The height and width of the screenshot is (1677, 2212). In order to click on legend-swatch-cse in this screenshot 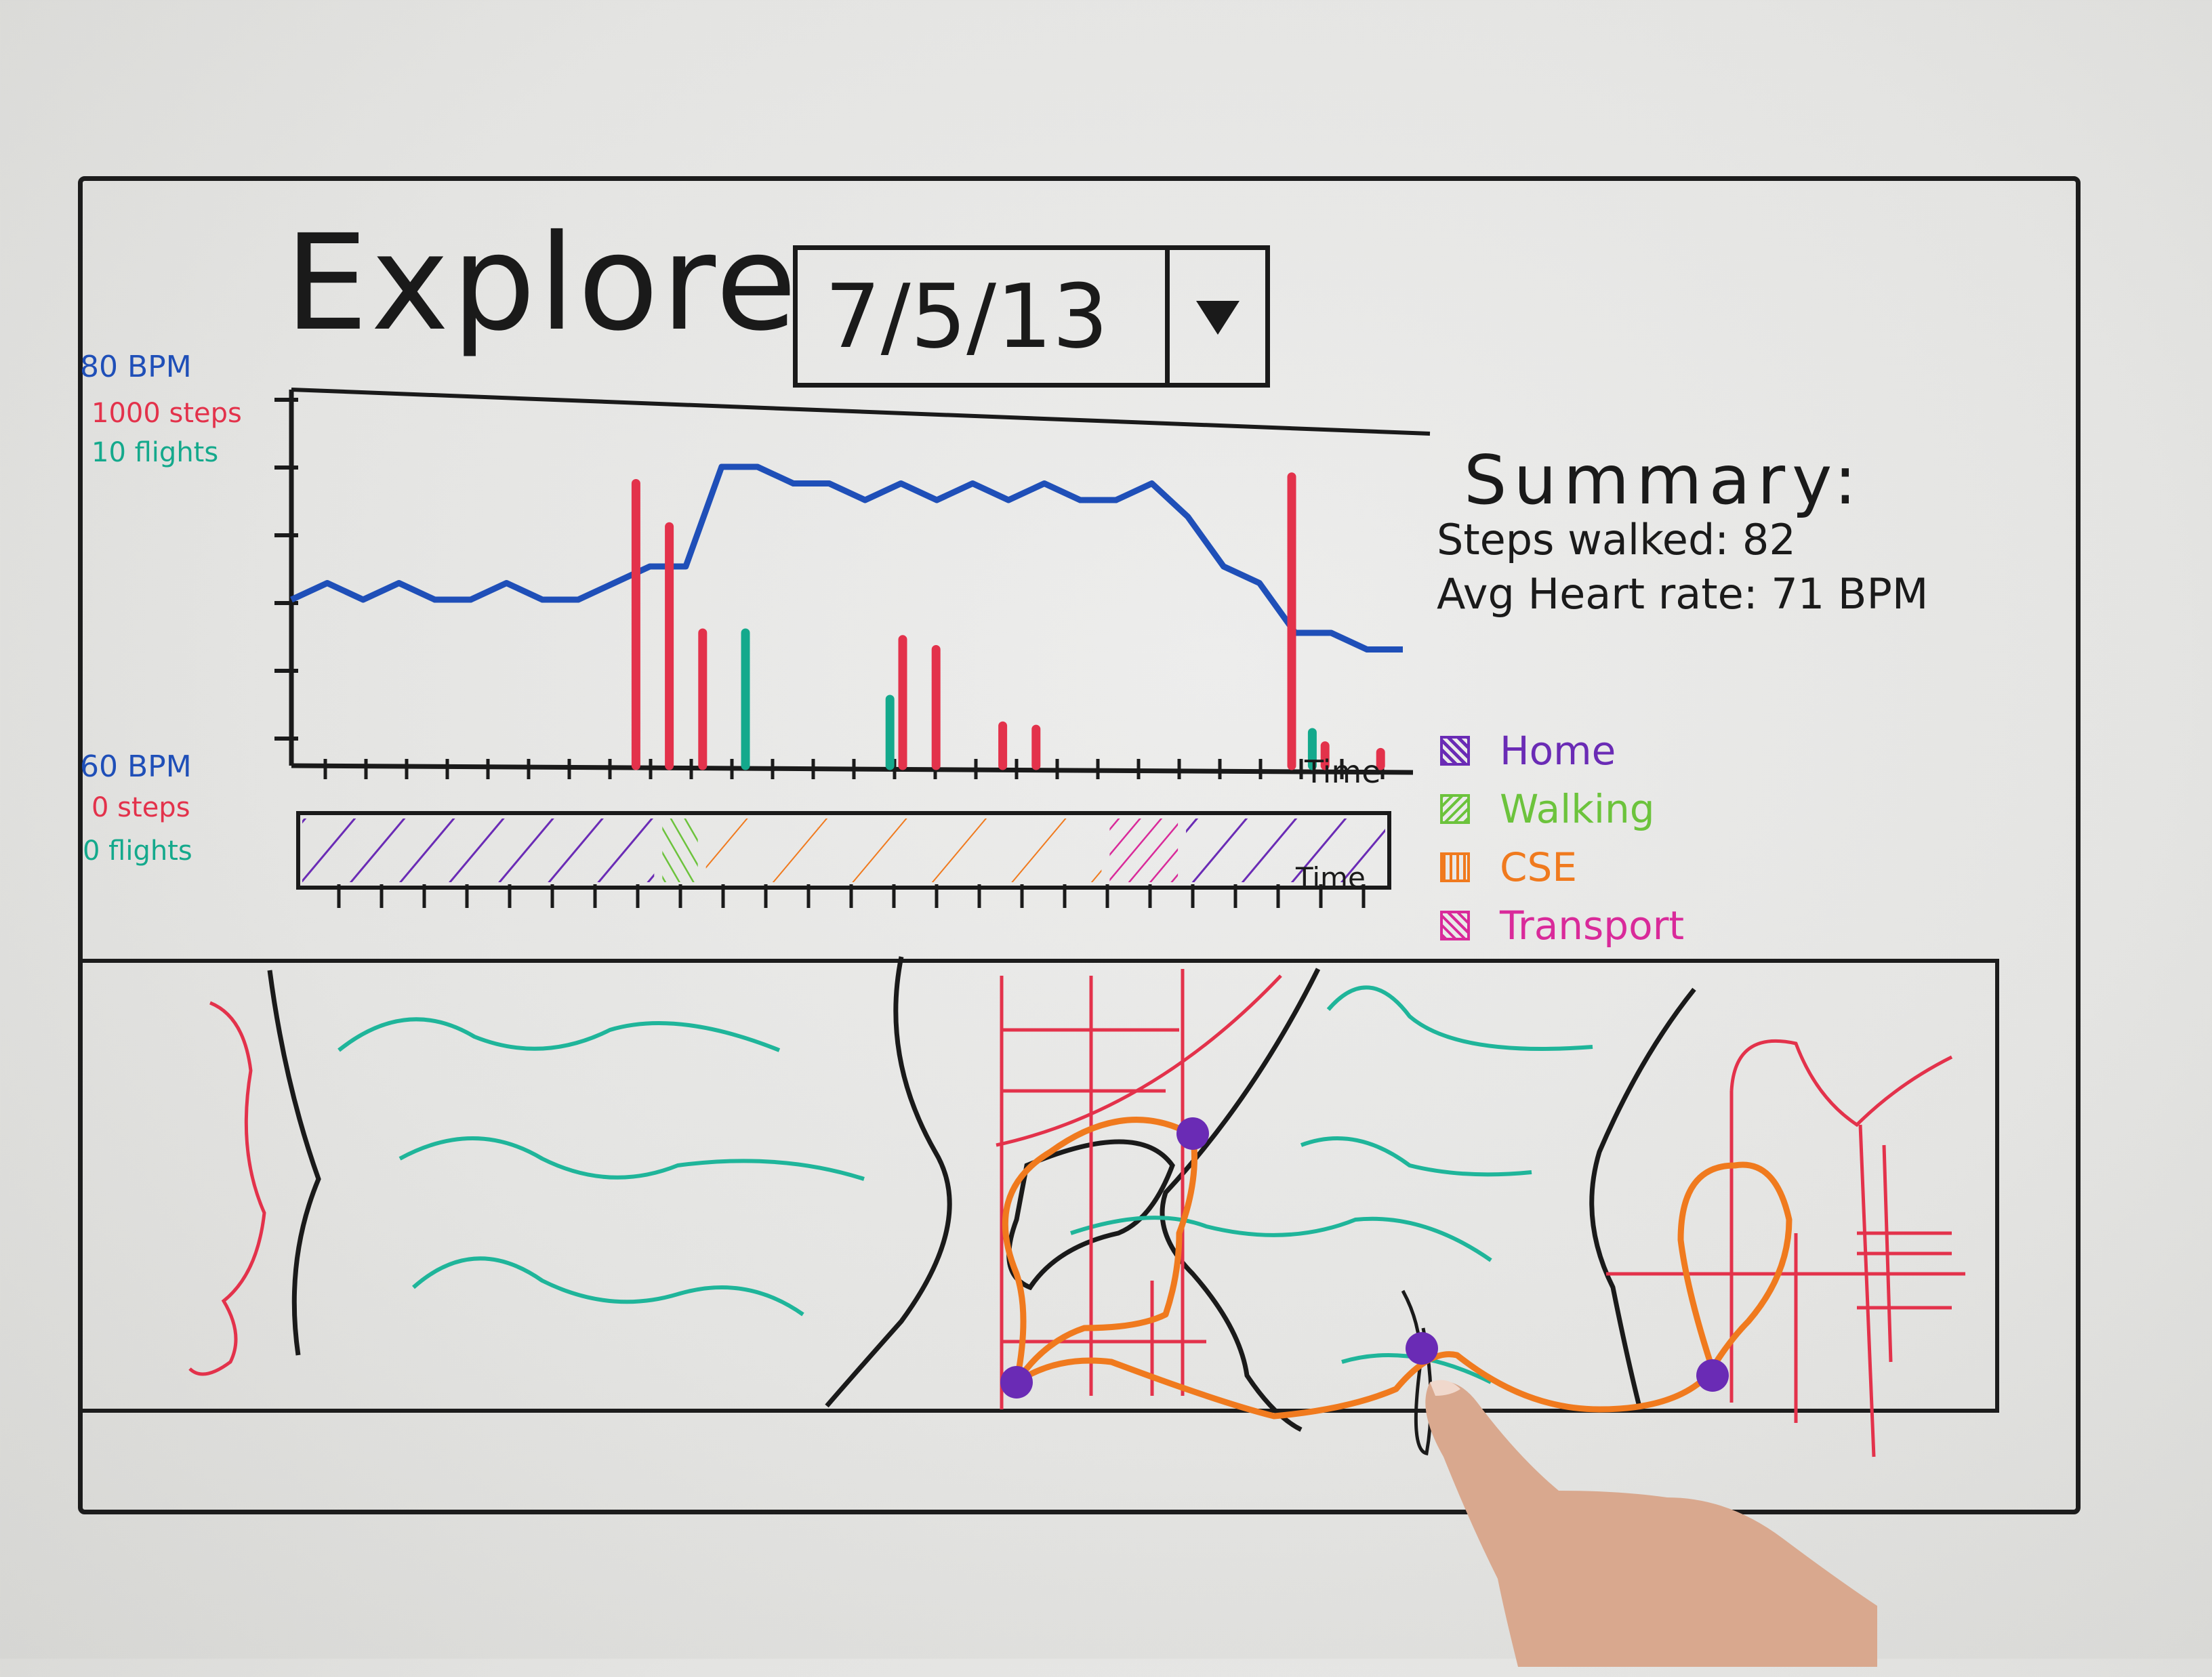, I will do `click(1455, 867)`.